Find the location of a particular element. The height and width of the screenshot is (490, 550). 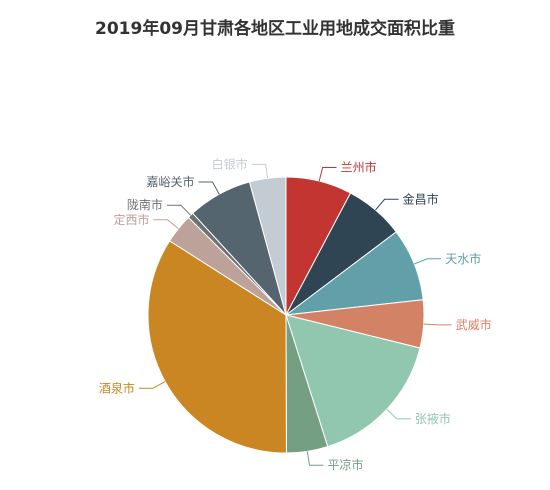

slice-label: 天水市 is located at coordinates (463, 258).